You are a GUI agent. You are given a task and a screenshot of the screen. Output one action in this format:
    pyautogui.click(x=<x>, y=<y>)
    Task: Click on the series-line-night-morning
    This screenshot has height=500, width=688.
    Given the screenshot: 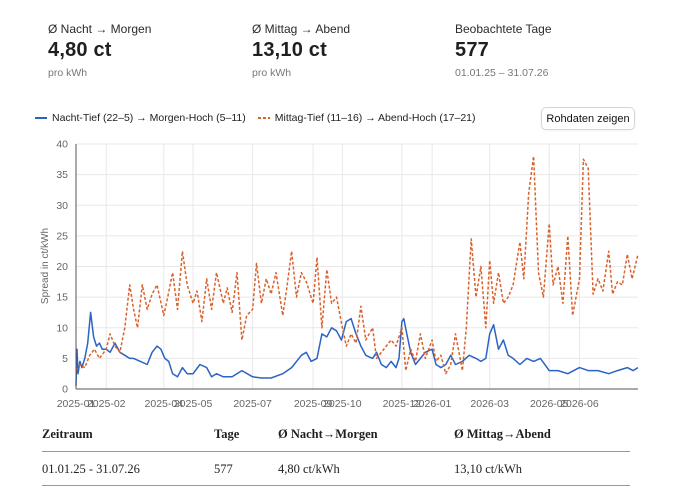 What is the action you would take?
    pyautogui.click(x=357, y=348)
    